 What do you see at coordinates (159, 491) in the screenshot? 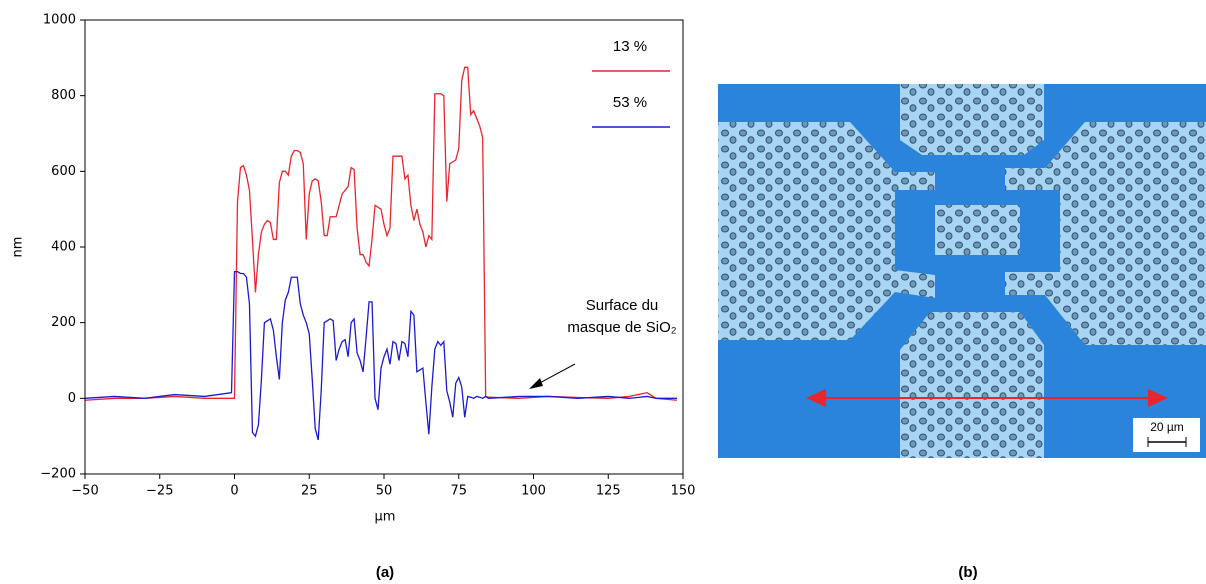
I see `x-tick-label: −25` at bounding box center [159, 491].